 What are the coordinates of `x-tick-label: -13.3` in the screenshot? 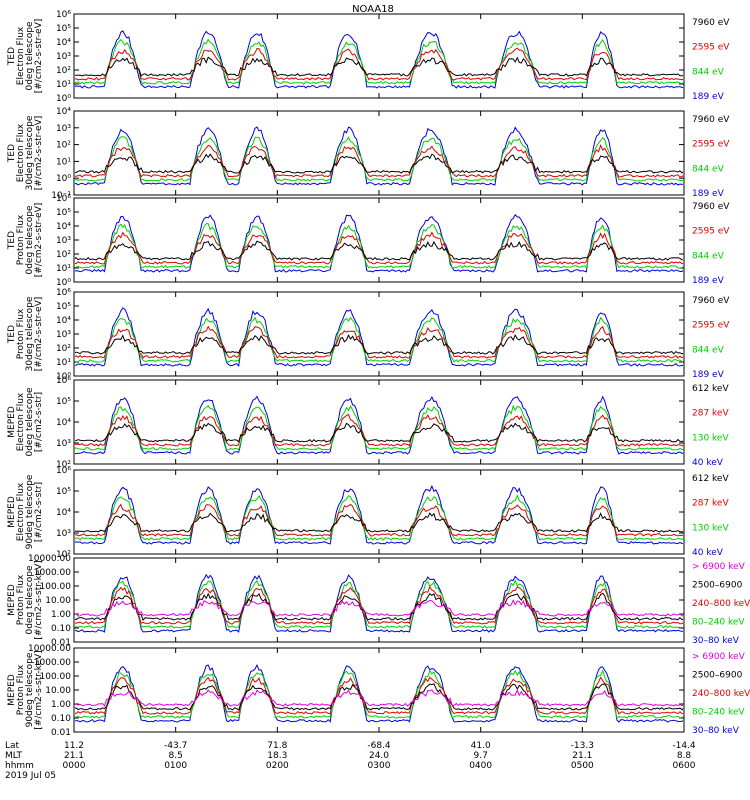 It's located at (582, 746).